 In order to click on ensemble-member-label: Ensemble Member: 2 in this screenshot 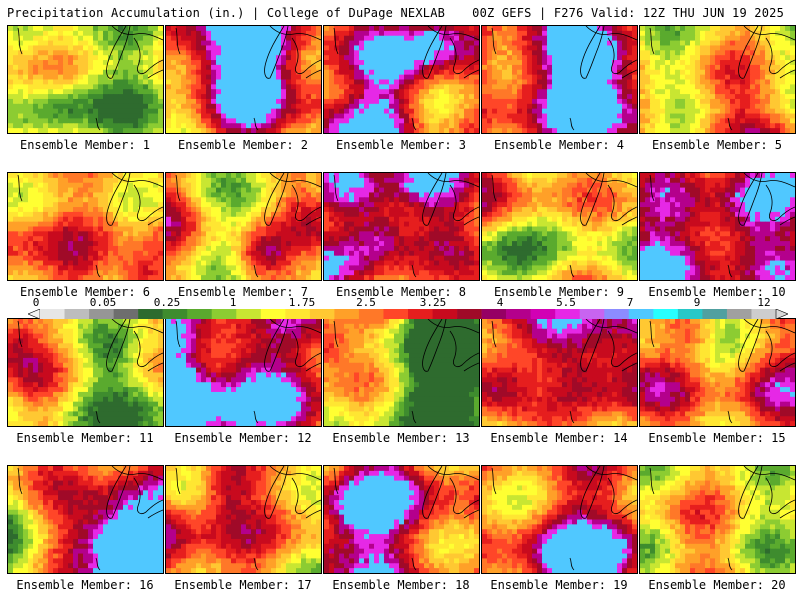, I will do `click(243, 145)`.